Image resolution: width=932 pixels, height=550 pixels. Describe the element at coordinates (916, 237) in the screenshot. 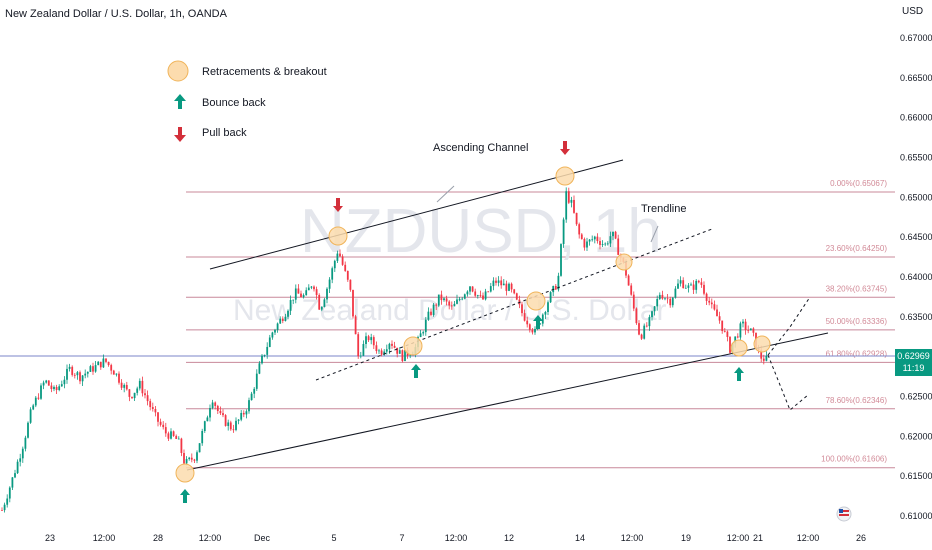

I see `price-tick-label: 0.64500` at that location.